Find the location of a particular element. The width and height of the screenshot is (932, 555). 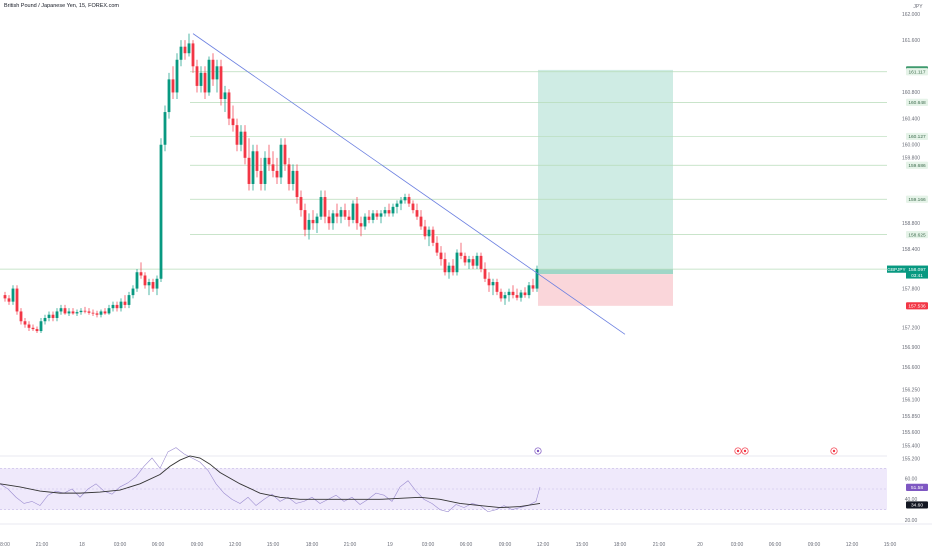

time-tick-label-13: 09:00 is located at coordinates (505, 545).